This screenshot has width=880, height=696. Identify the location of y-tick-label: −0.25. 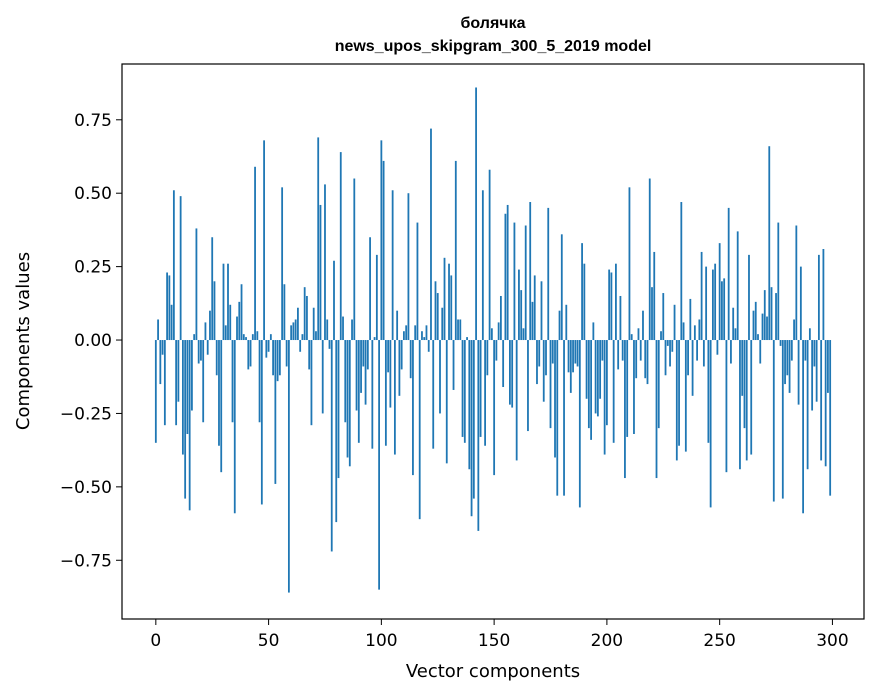
(86, 414).